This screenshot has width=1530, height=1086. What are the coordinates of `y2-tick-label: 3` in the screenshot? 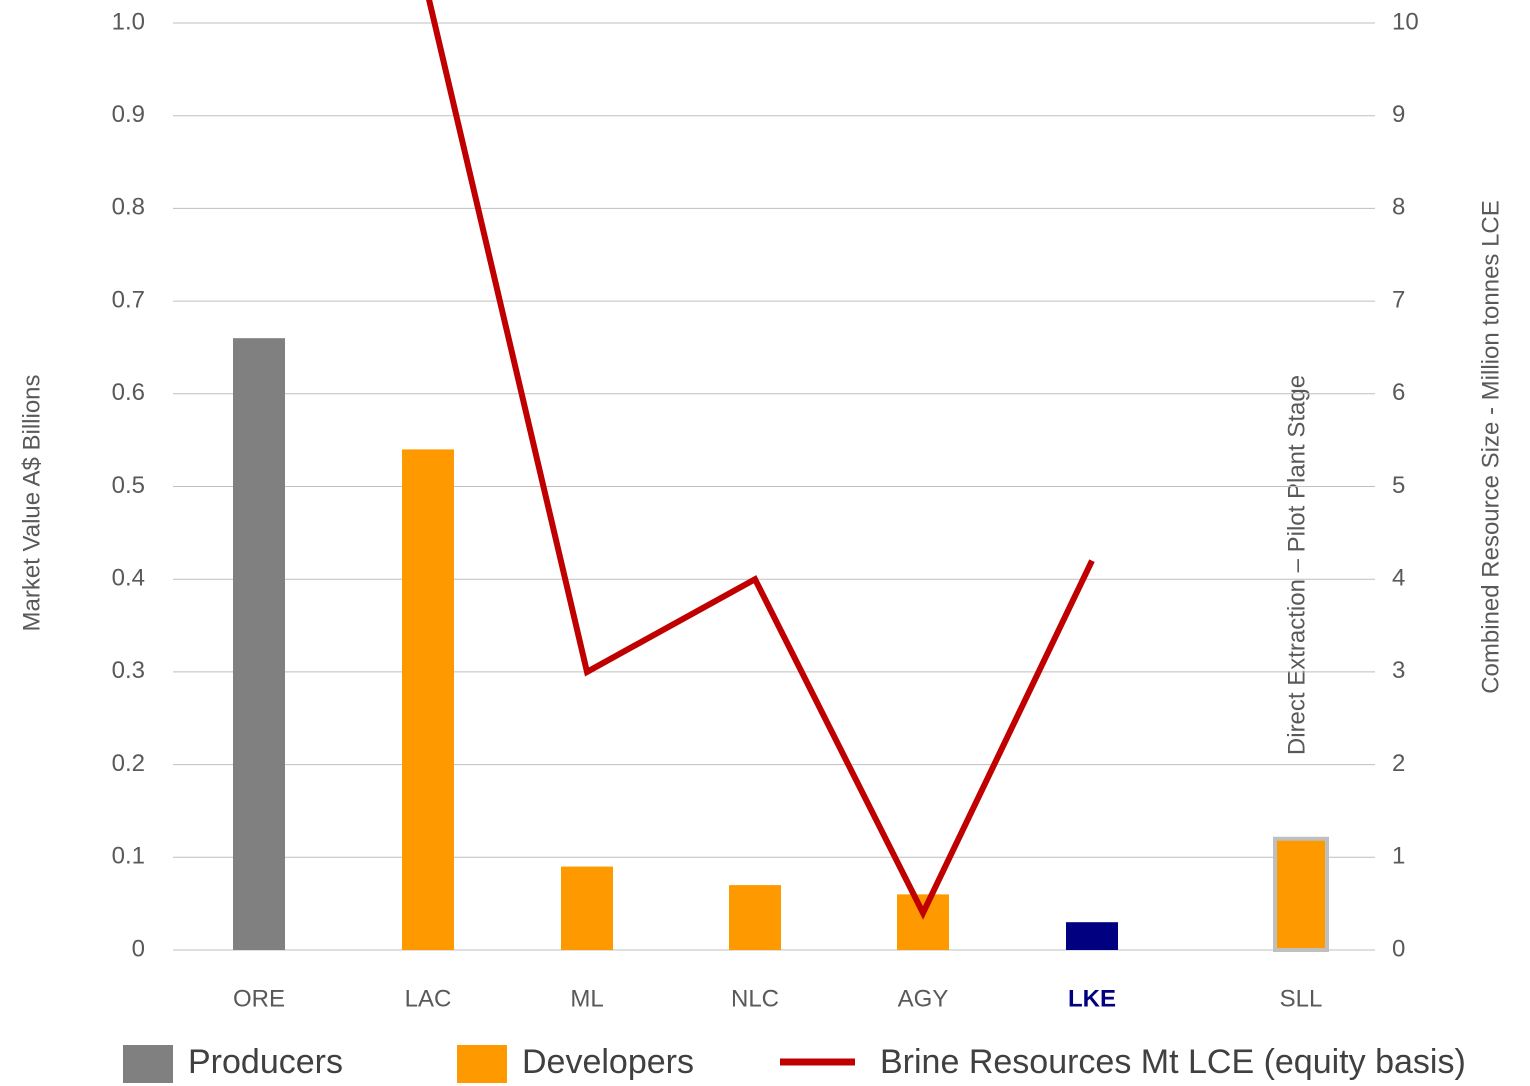 It's located at (1398, 670).